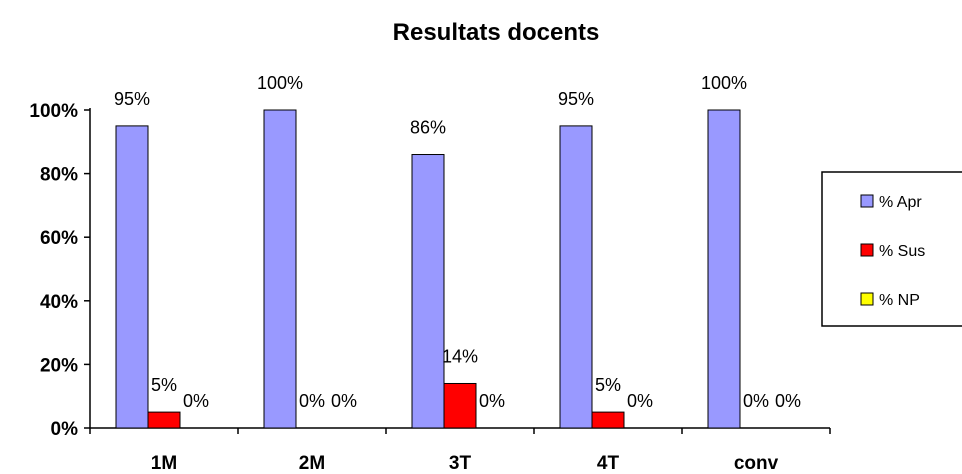 The image size is (962, 474). What do you see at coordinates (608, 463) in the screenshot?
I see `x-tick-label: 4T` at bounding box center [608, 463].